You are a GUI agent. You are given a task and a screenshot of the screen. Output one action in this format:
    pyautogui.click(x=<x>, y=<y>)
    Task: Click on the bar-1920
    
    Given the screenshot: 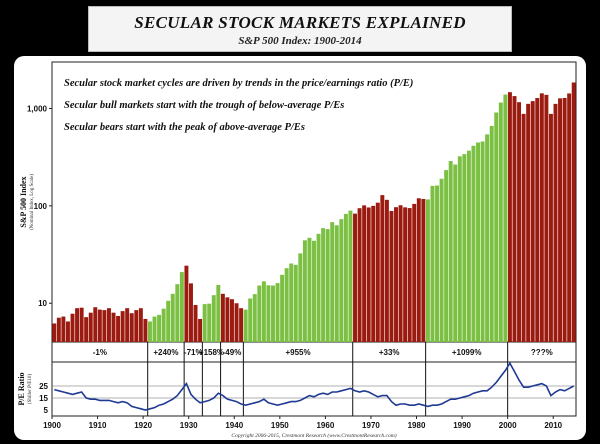 What is the action you would take?
    pyautogui.click(x=145, y=330)
    